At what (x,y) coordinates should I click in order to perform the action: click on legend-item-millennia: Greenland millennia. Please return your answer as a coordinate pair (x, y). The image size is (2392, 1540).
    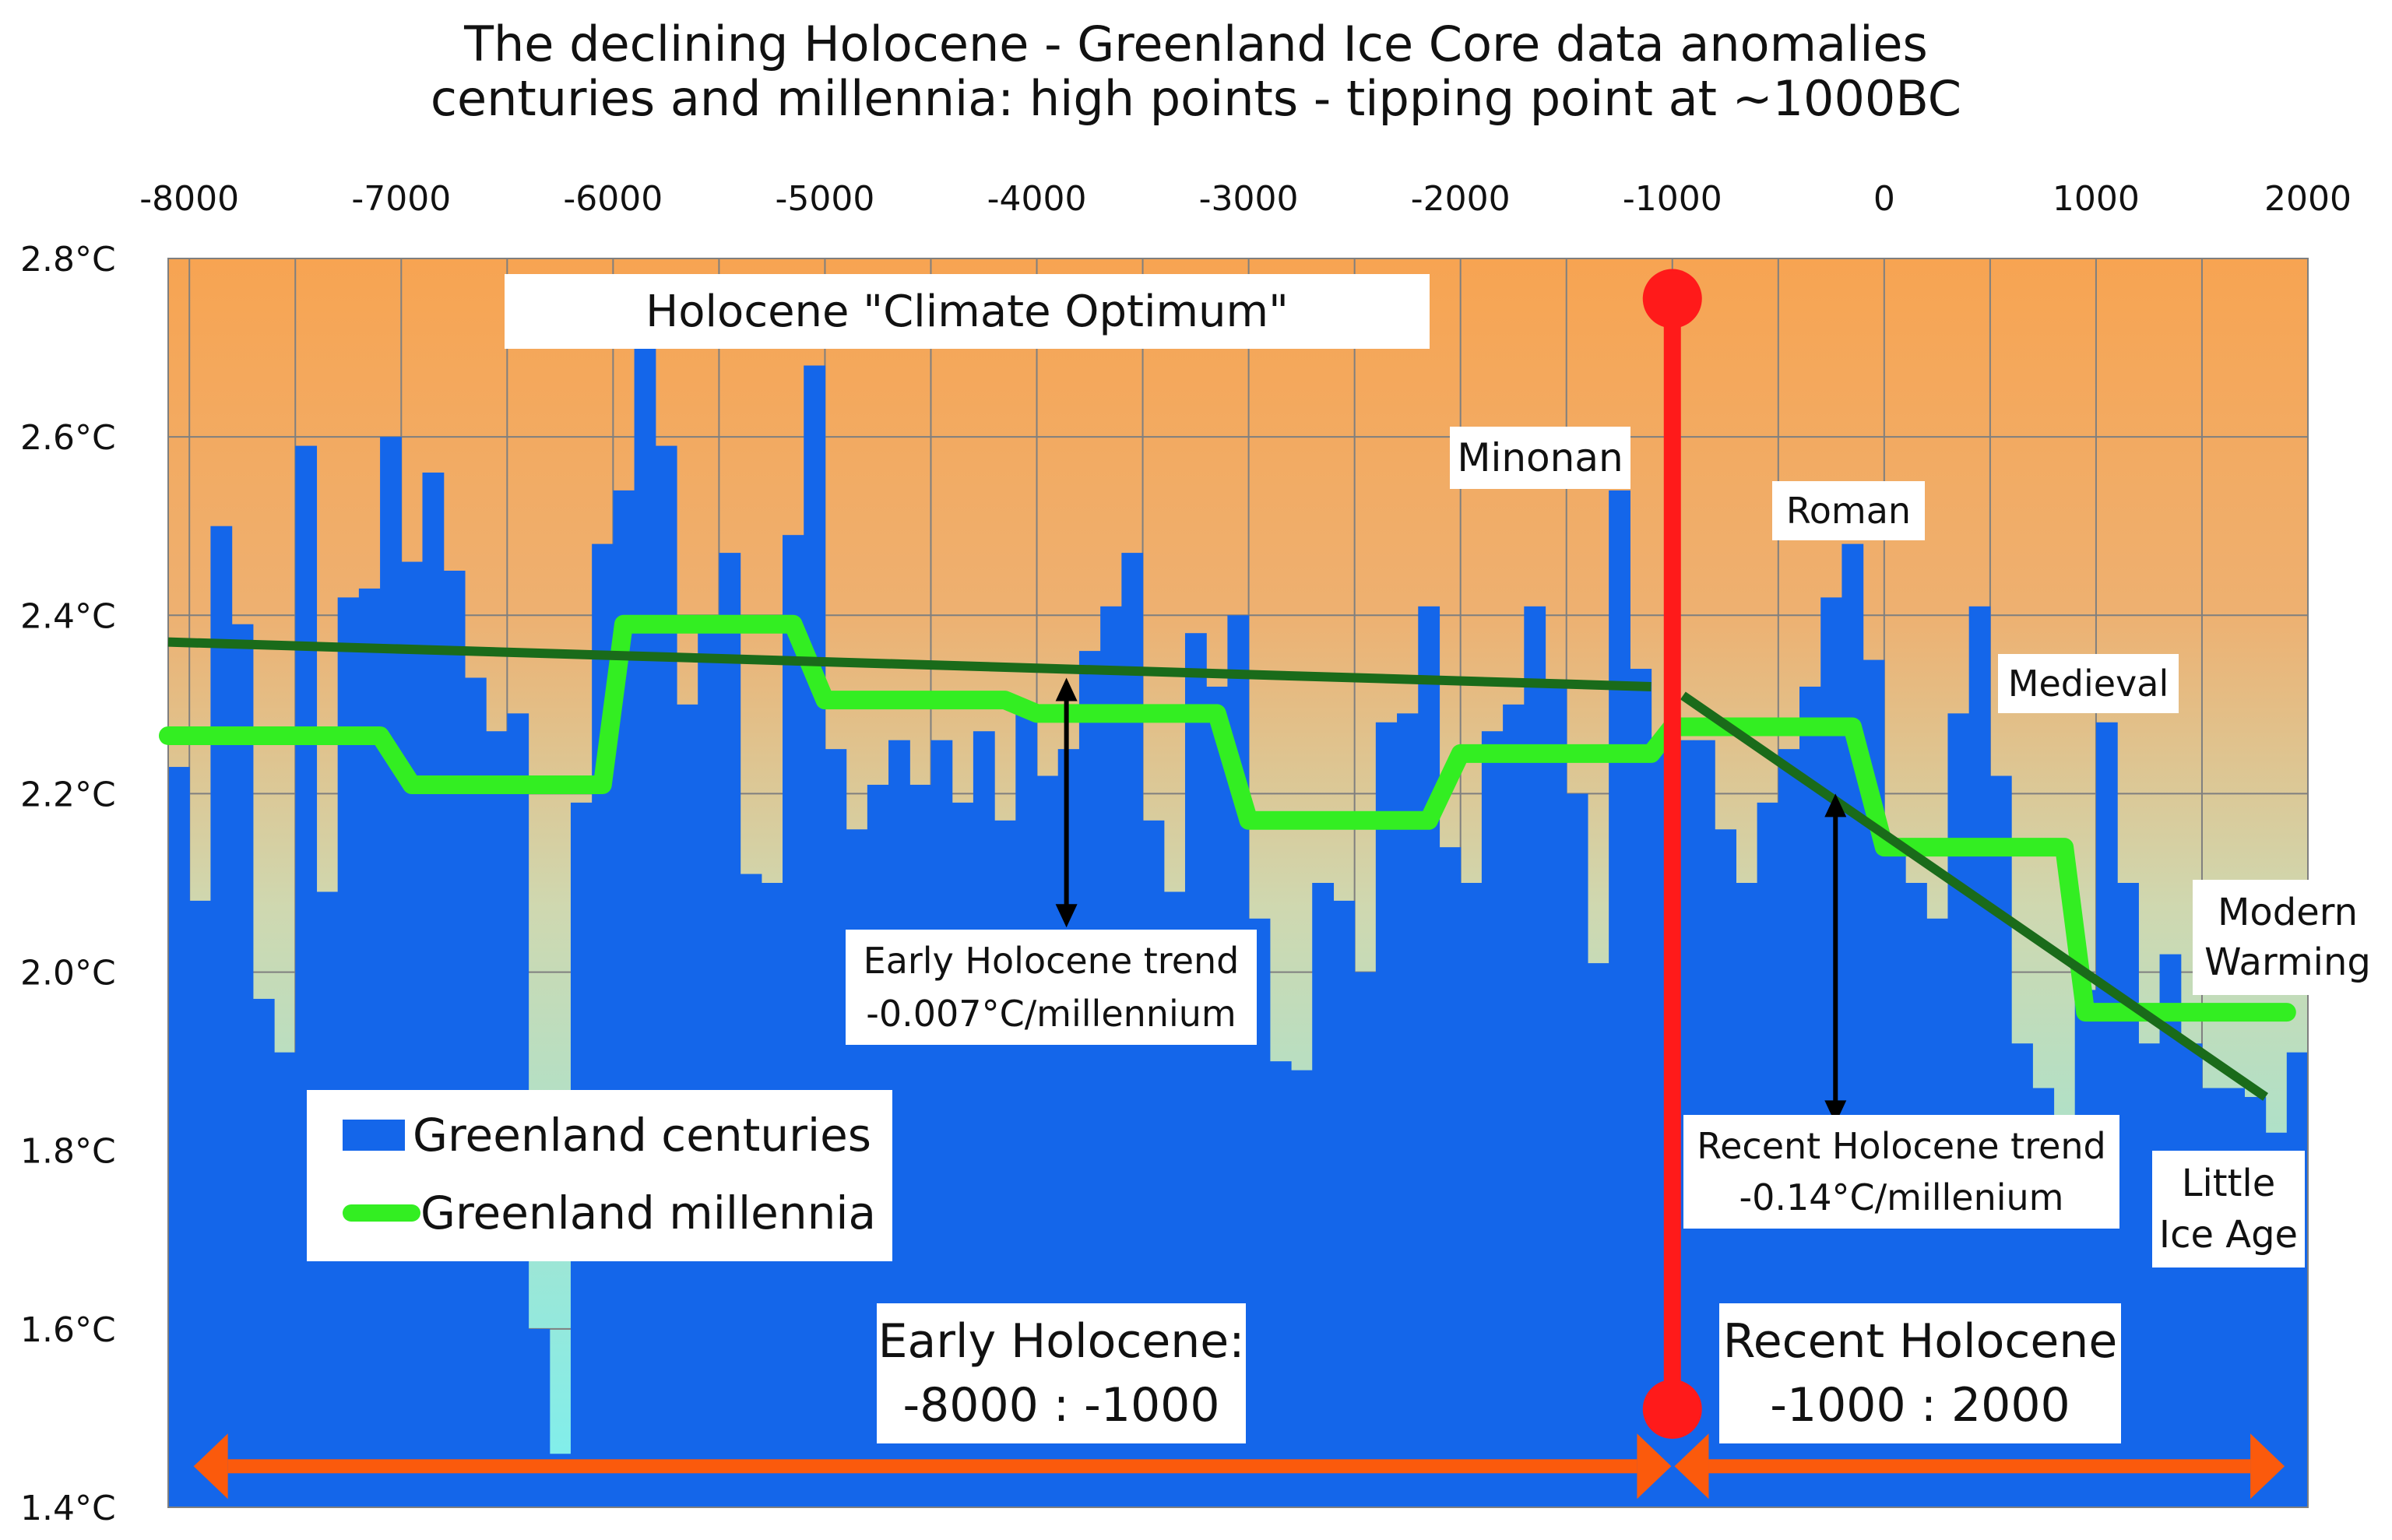
    Looking at the image, I should click on (610, 1213).